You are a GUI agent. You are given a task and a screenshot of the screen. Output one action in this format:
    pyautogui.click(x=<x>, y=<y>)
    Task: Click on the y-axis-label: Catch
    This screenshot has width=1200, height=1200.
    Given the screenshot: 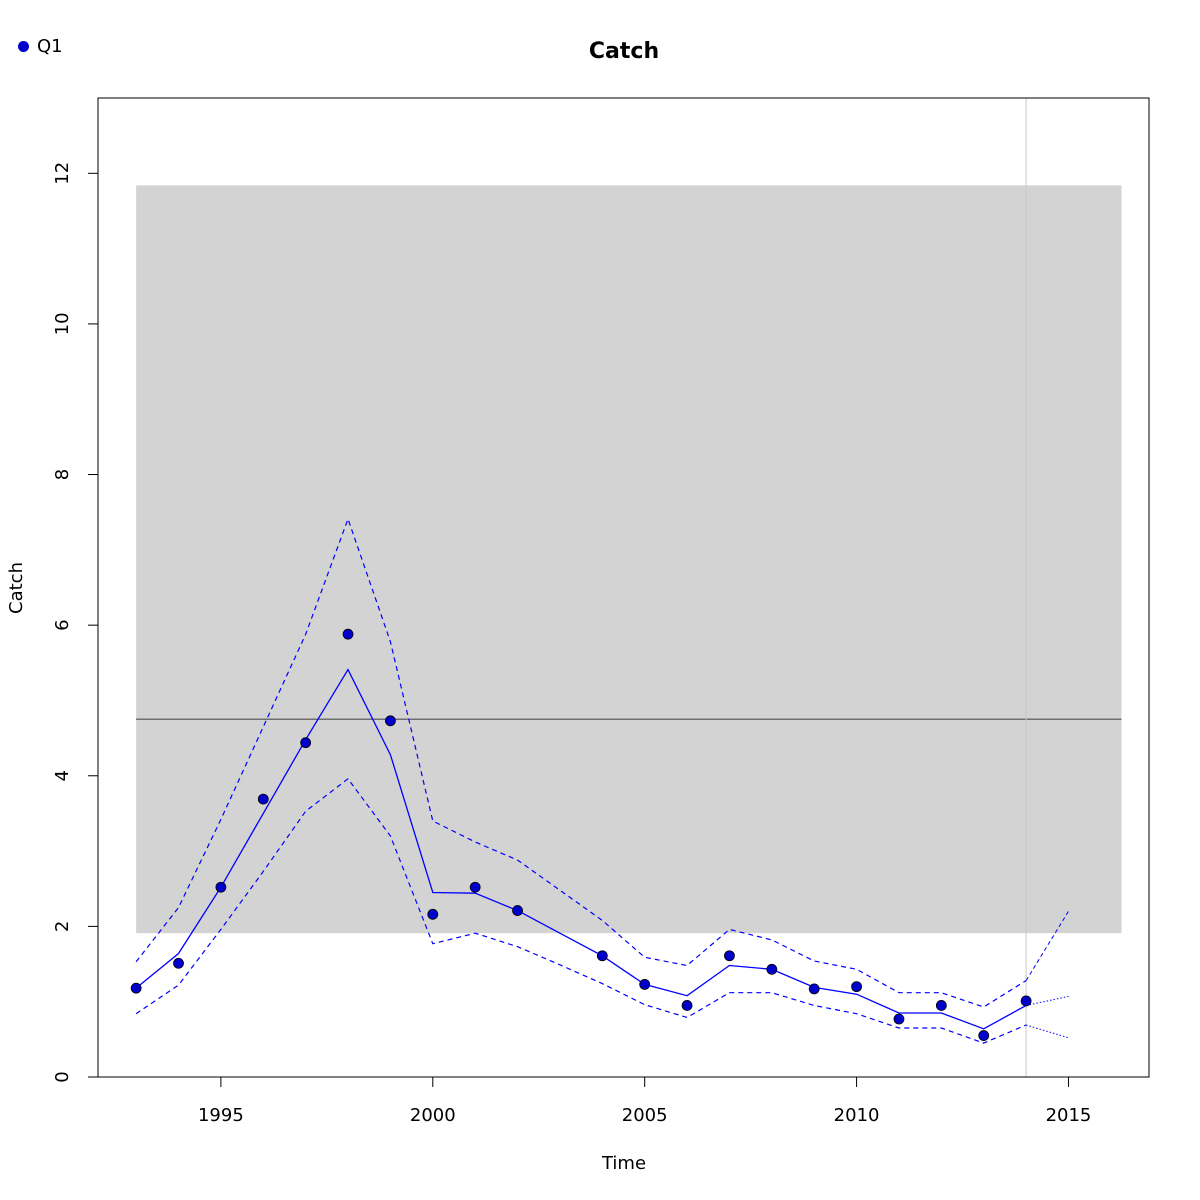 What is the action you would take?
    pyautogui.click(x=16, y=588)
    